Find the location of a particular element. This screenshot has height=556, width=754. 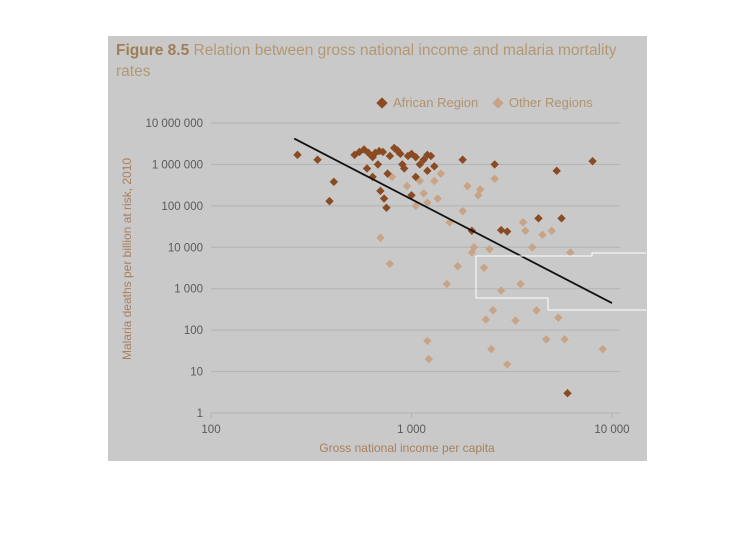

callout-outline-top is located at coordinates (561, 254).